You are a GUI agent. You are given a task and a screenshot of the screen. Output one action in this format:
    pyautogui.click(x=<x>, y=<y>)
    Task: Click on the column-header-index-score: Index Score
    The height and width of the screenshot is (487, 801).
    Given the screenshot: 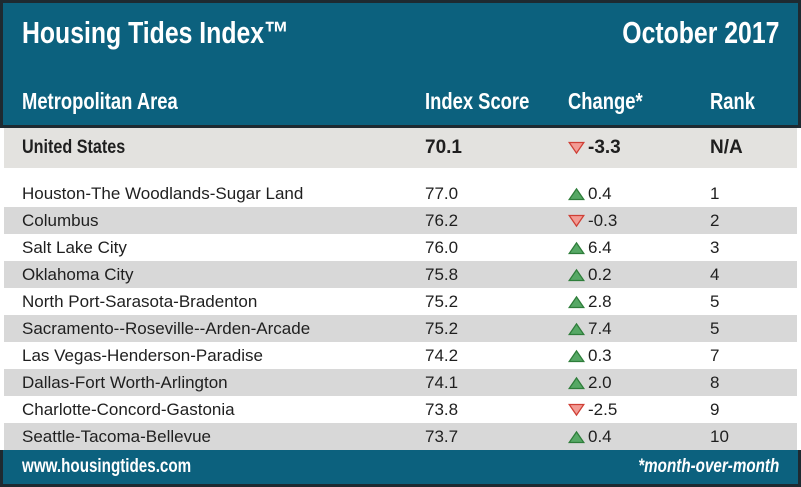 What is the action you would take?
    pyautogui.click(x=477, y=101)
    